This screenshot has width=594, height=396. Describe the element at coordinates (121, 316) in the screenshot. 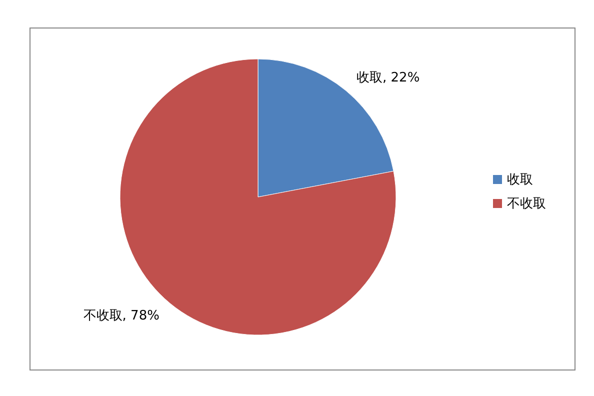

I see `data-label: 不收取, 78%` at that location.